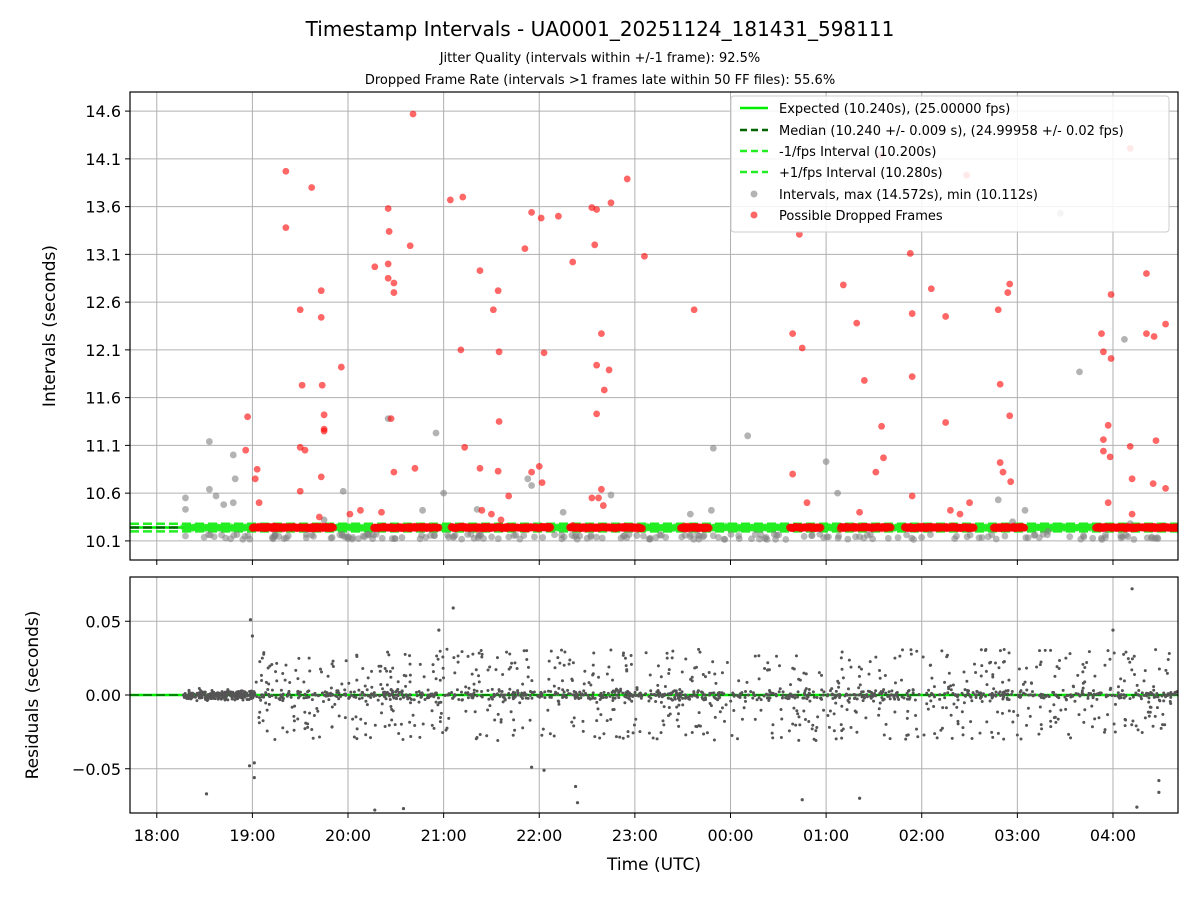 The width and height of the screenshot is (1200, 900). I want to click on legend-dropped-label: Possible Dropped Frames, so click(861, 216).